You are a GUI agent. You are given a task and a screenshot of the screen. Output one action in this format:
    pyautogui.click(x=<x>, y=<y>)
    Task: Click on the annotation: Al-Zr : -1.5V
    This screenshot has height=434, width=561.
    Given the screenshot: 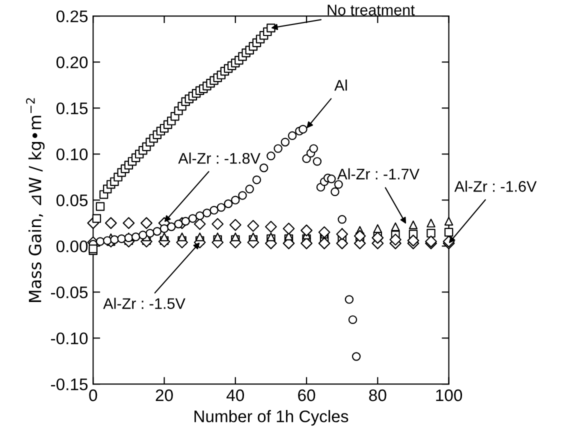 What is the action you would take?
    pyautogui.click(x=144, y=303)
    